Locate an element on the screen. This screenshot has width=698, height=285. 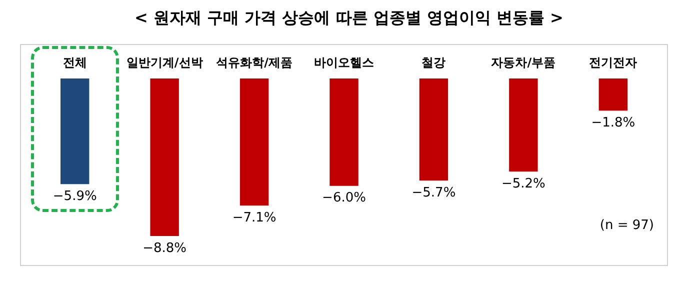
x-tick-label: 전체 is located at coordinates (74, 62).